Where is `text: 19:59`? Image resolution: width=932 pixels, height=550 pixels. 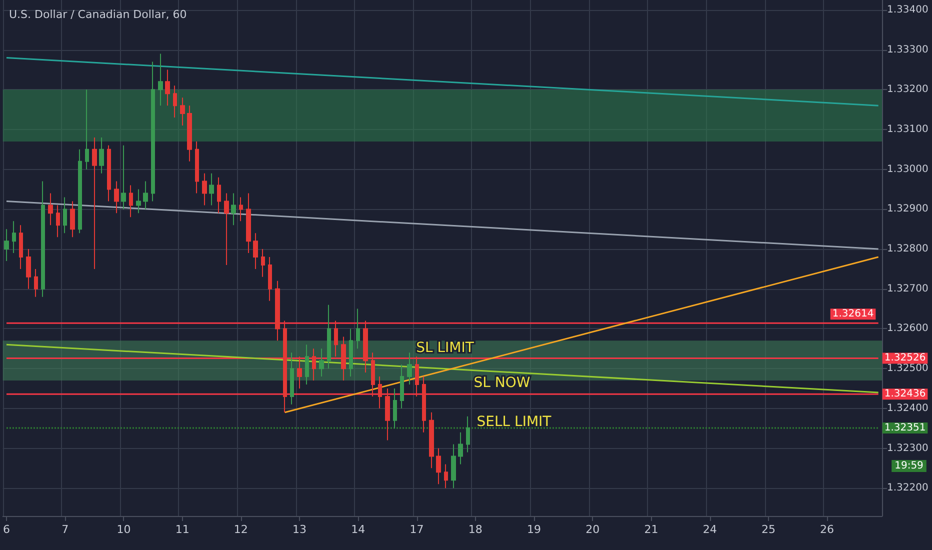
text: 19:59 is located at coordinates (909, 466).